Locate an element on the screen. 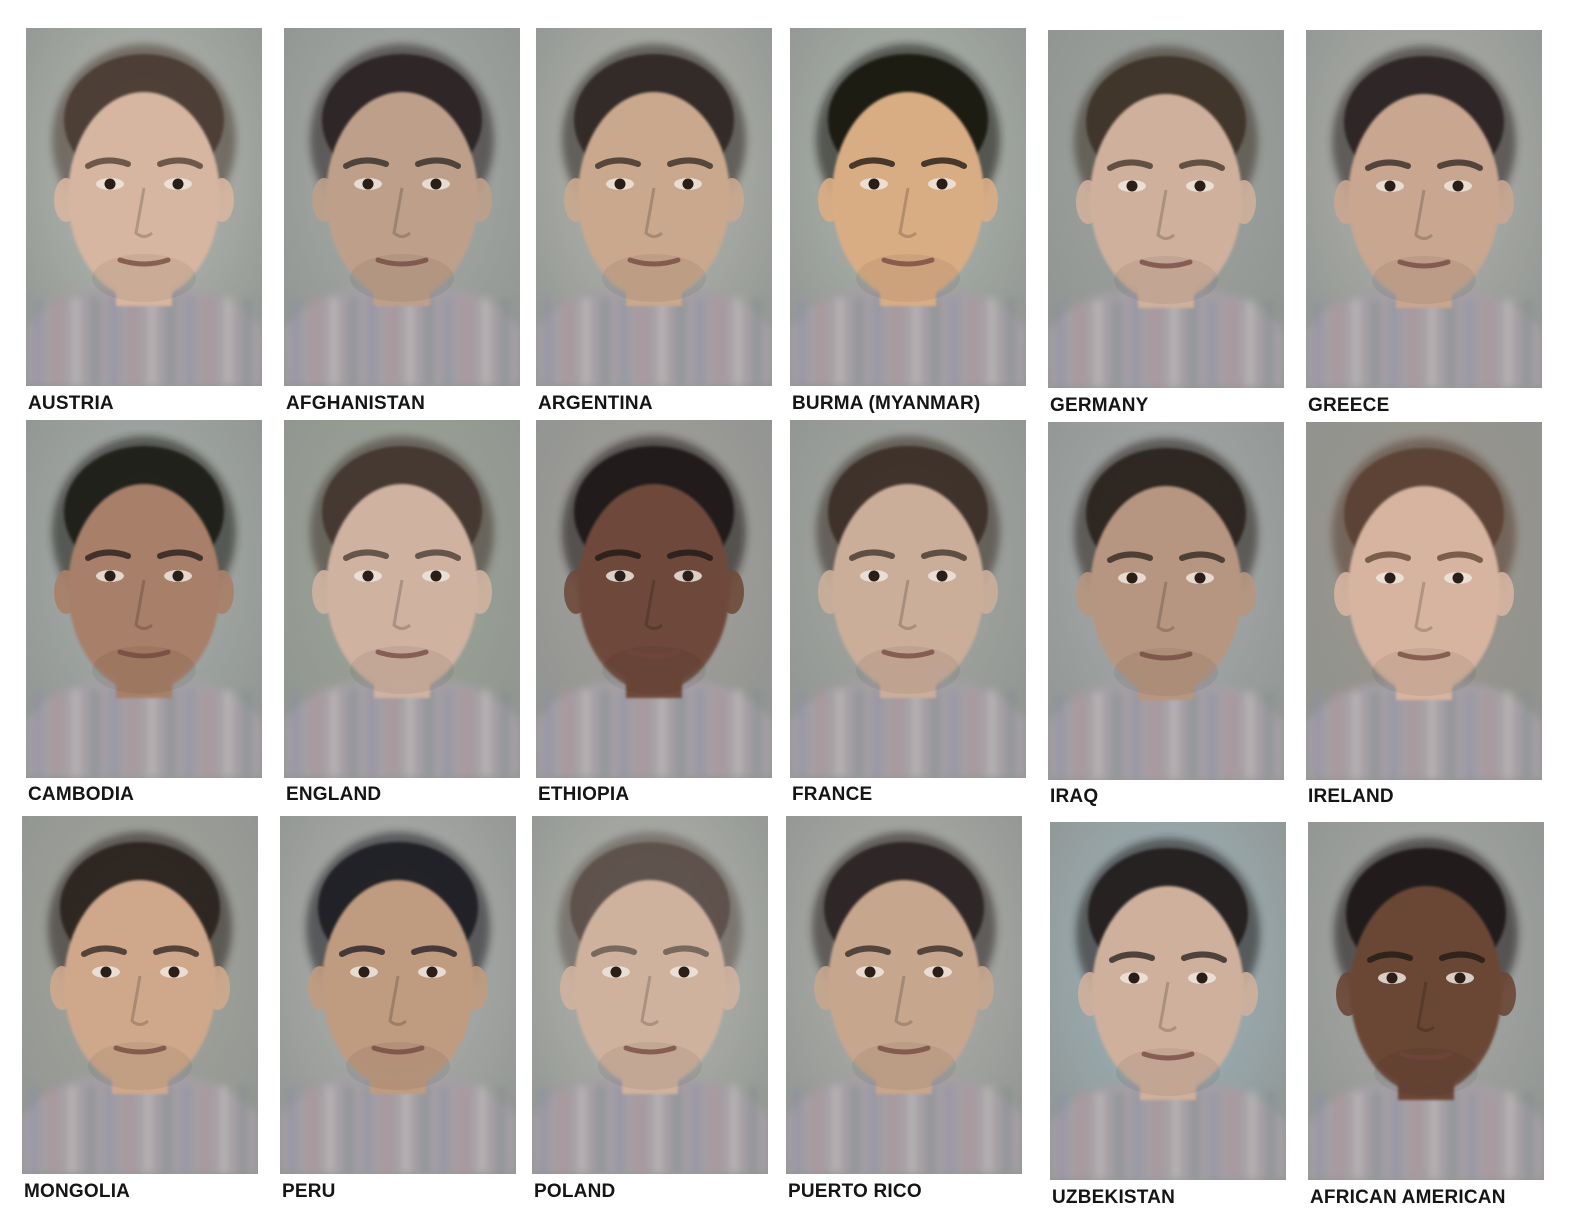  portrait-card-cambodia: CAMBODIA is located at coordinates (144, 620).